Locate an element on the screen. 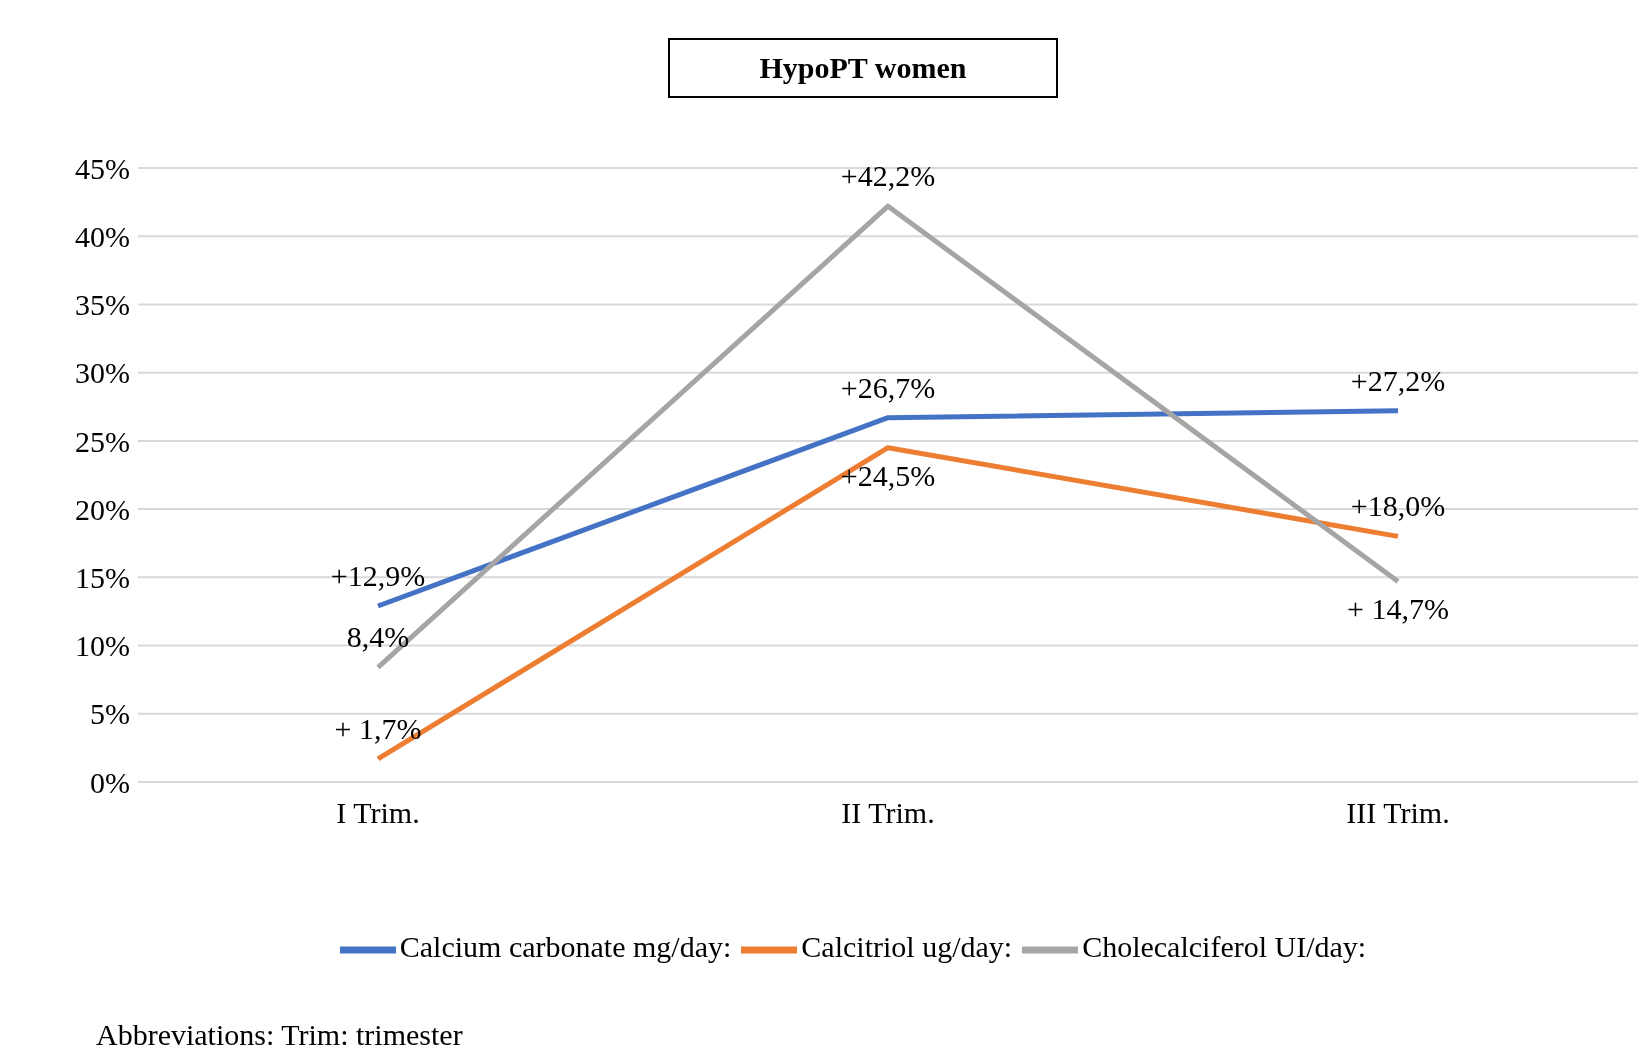  legend-label: Cholecalciferol UI/day: is located at coordinates (1224, 946).